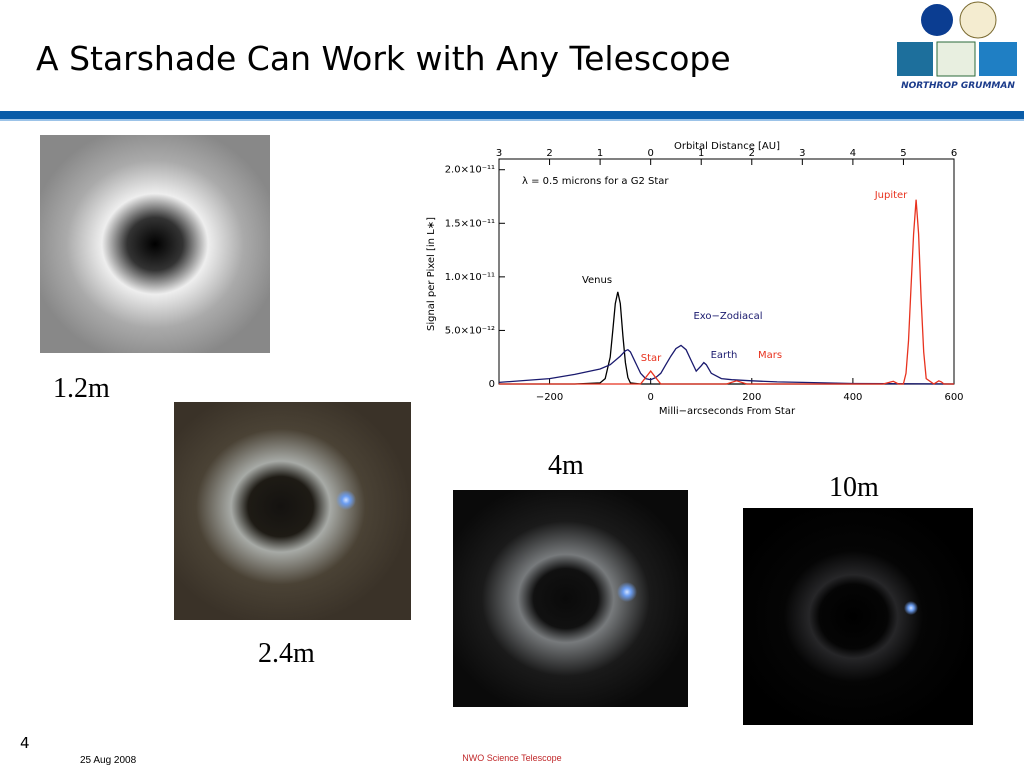 This screenshot has height=768, width=1024. What do you see at coordinates (570, 598) in the screenshot?
I see `image-4m` at bounding box center [570, 598].